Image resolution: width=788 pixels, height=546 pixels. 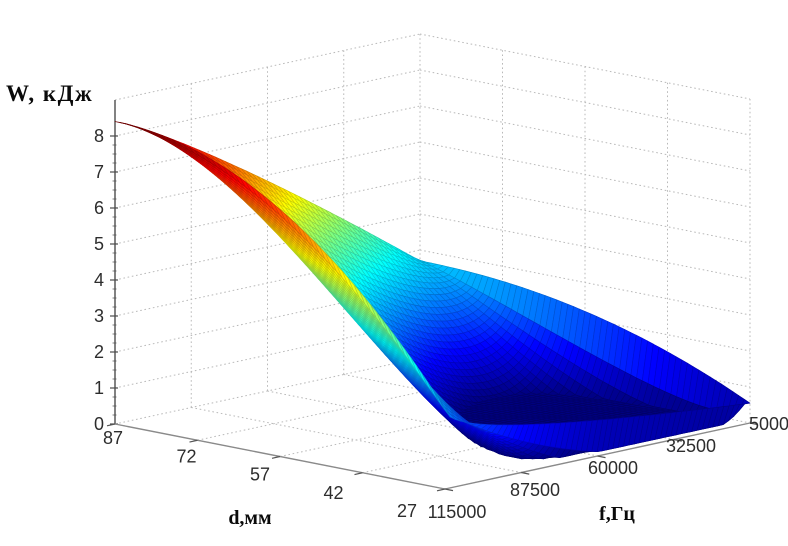 I want to click on tick-label: 87500, so click(x=535, y=490).